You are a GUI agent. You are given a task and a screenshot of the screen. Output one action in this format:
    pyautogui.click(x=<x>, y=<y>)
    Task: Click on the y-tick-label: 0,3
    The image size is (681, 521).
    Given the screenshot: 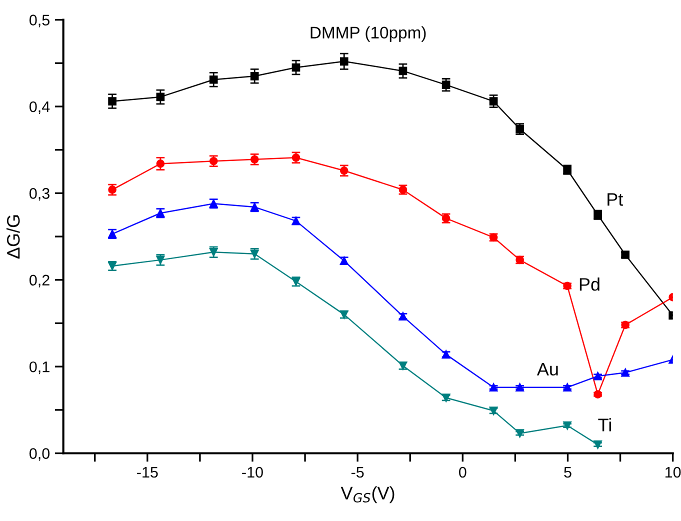 What is the action you would take?
    pyautogui.click(x=40, y=194)
    